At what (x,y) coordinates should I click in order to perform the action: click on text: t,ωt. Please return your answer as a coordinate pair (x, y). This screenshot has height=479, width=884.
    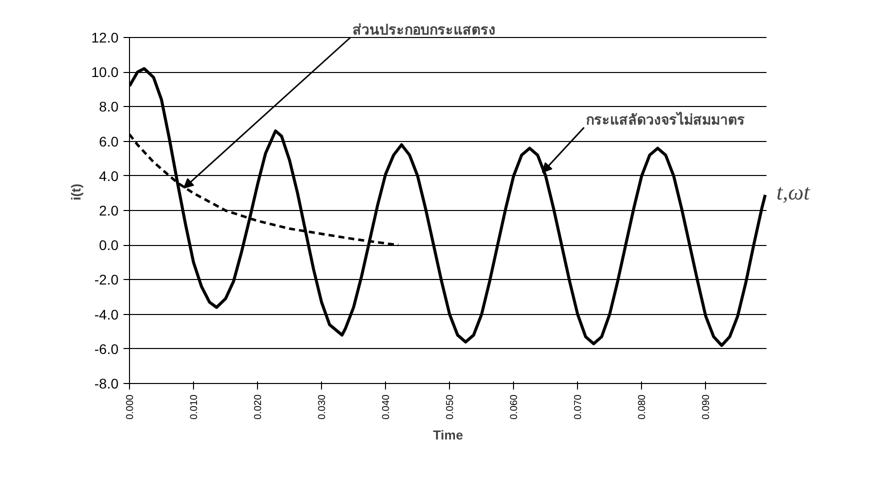
    Looking at the image, I should click on (793, 192).